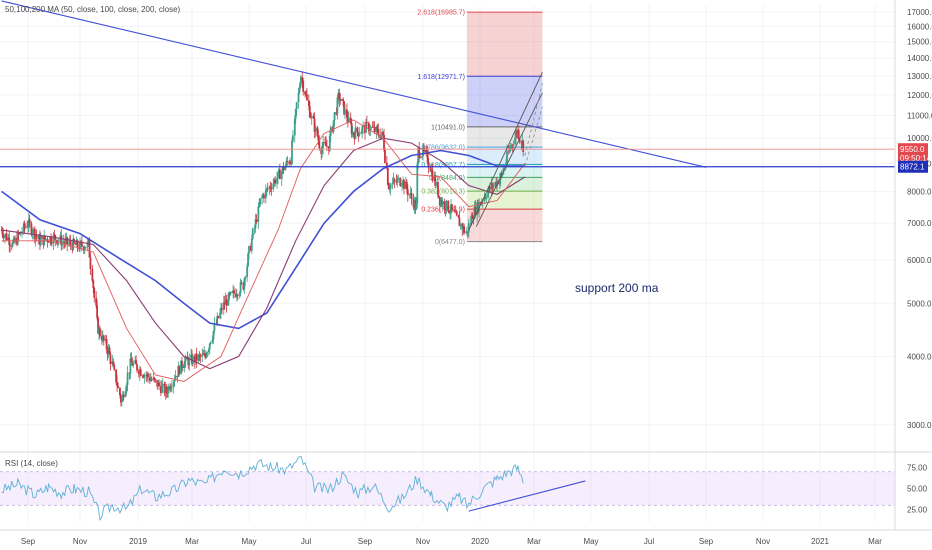 Image resolution: width=932 pixels, height=550 pixels. Describe the element at coordinates (917, 468) in the screenshot. I see `rsi-tick-label-2: 75.00` at that location.